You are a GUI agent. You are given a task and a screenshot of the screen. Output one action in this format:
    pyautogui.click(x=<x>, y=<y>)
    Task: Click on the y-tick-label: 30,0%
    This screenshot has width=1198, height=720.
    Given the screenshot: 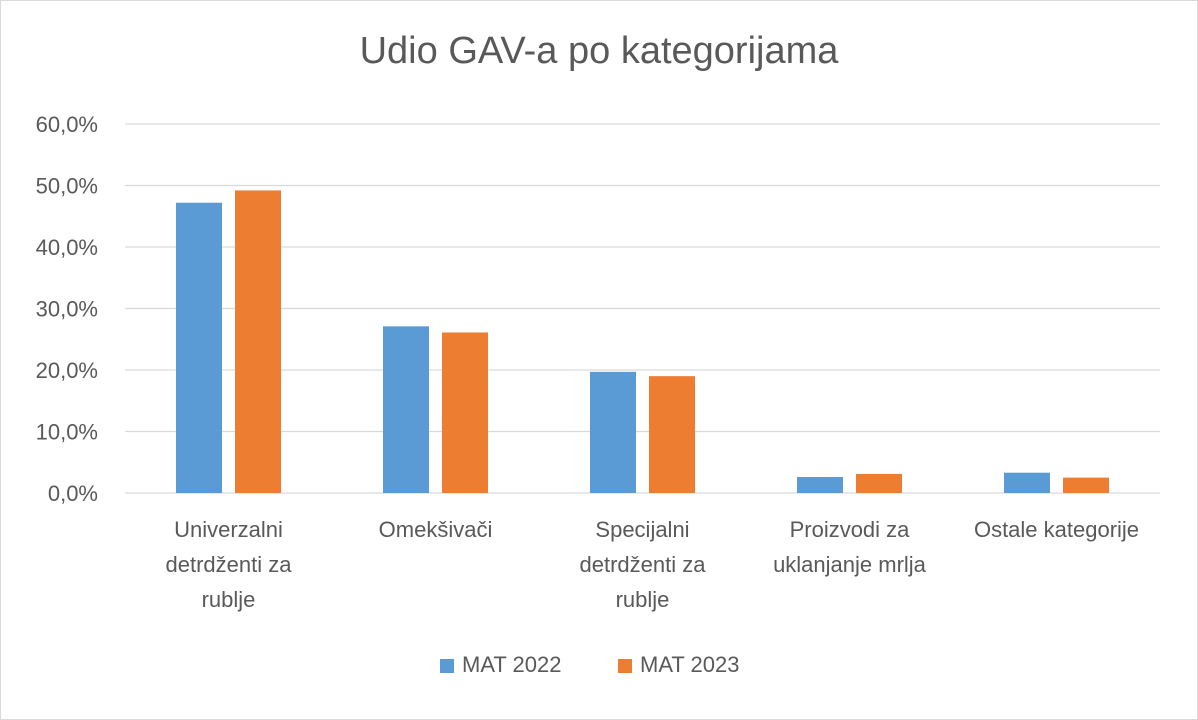 What is the action you would take?
    pyautogui.click(x=67, y=309)
    